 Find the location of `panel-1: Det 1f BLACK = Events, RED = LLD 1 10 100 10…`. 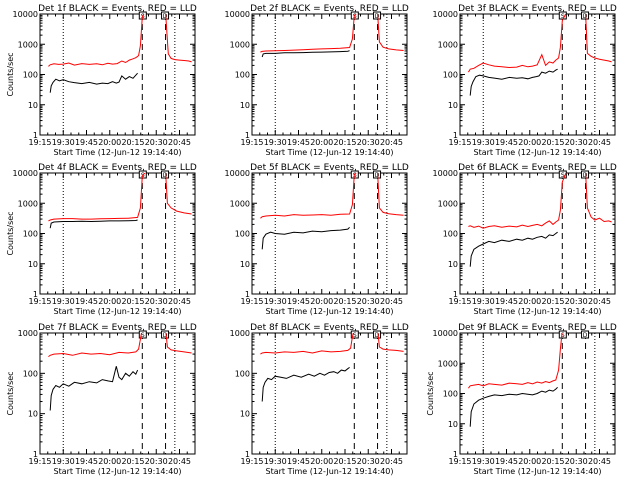

panel-1: Det 1f BLACK = Events, RED = LLD 1 10 100 10… is located at coordinates (101, 80).